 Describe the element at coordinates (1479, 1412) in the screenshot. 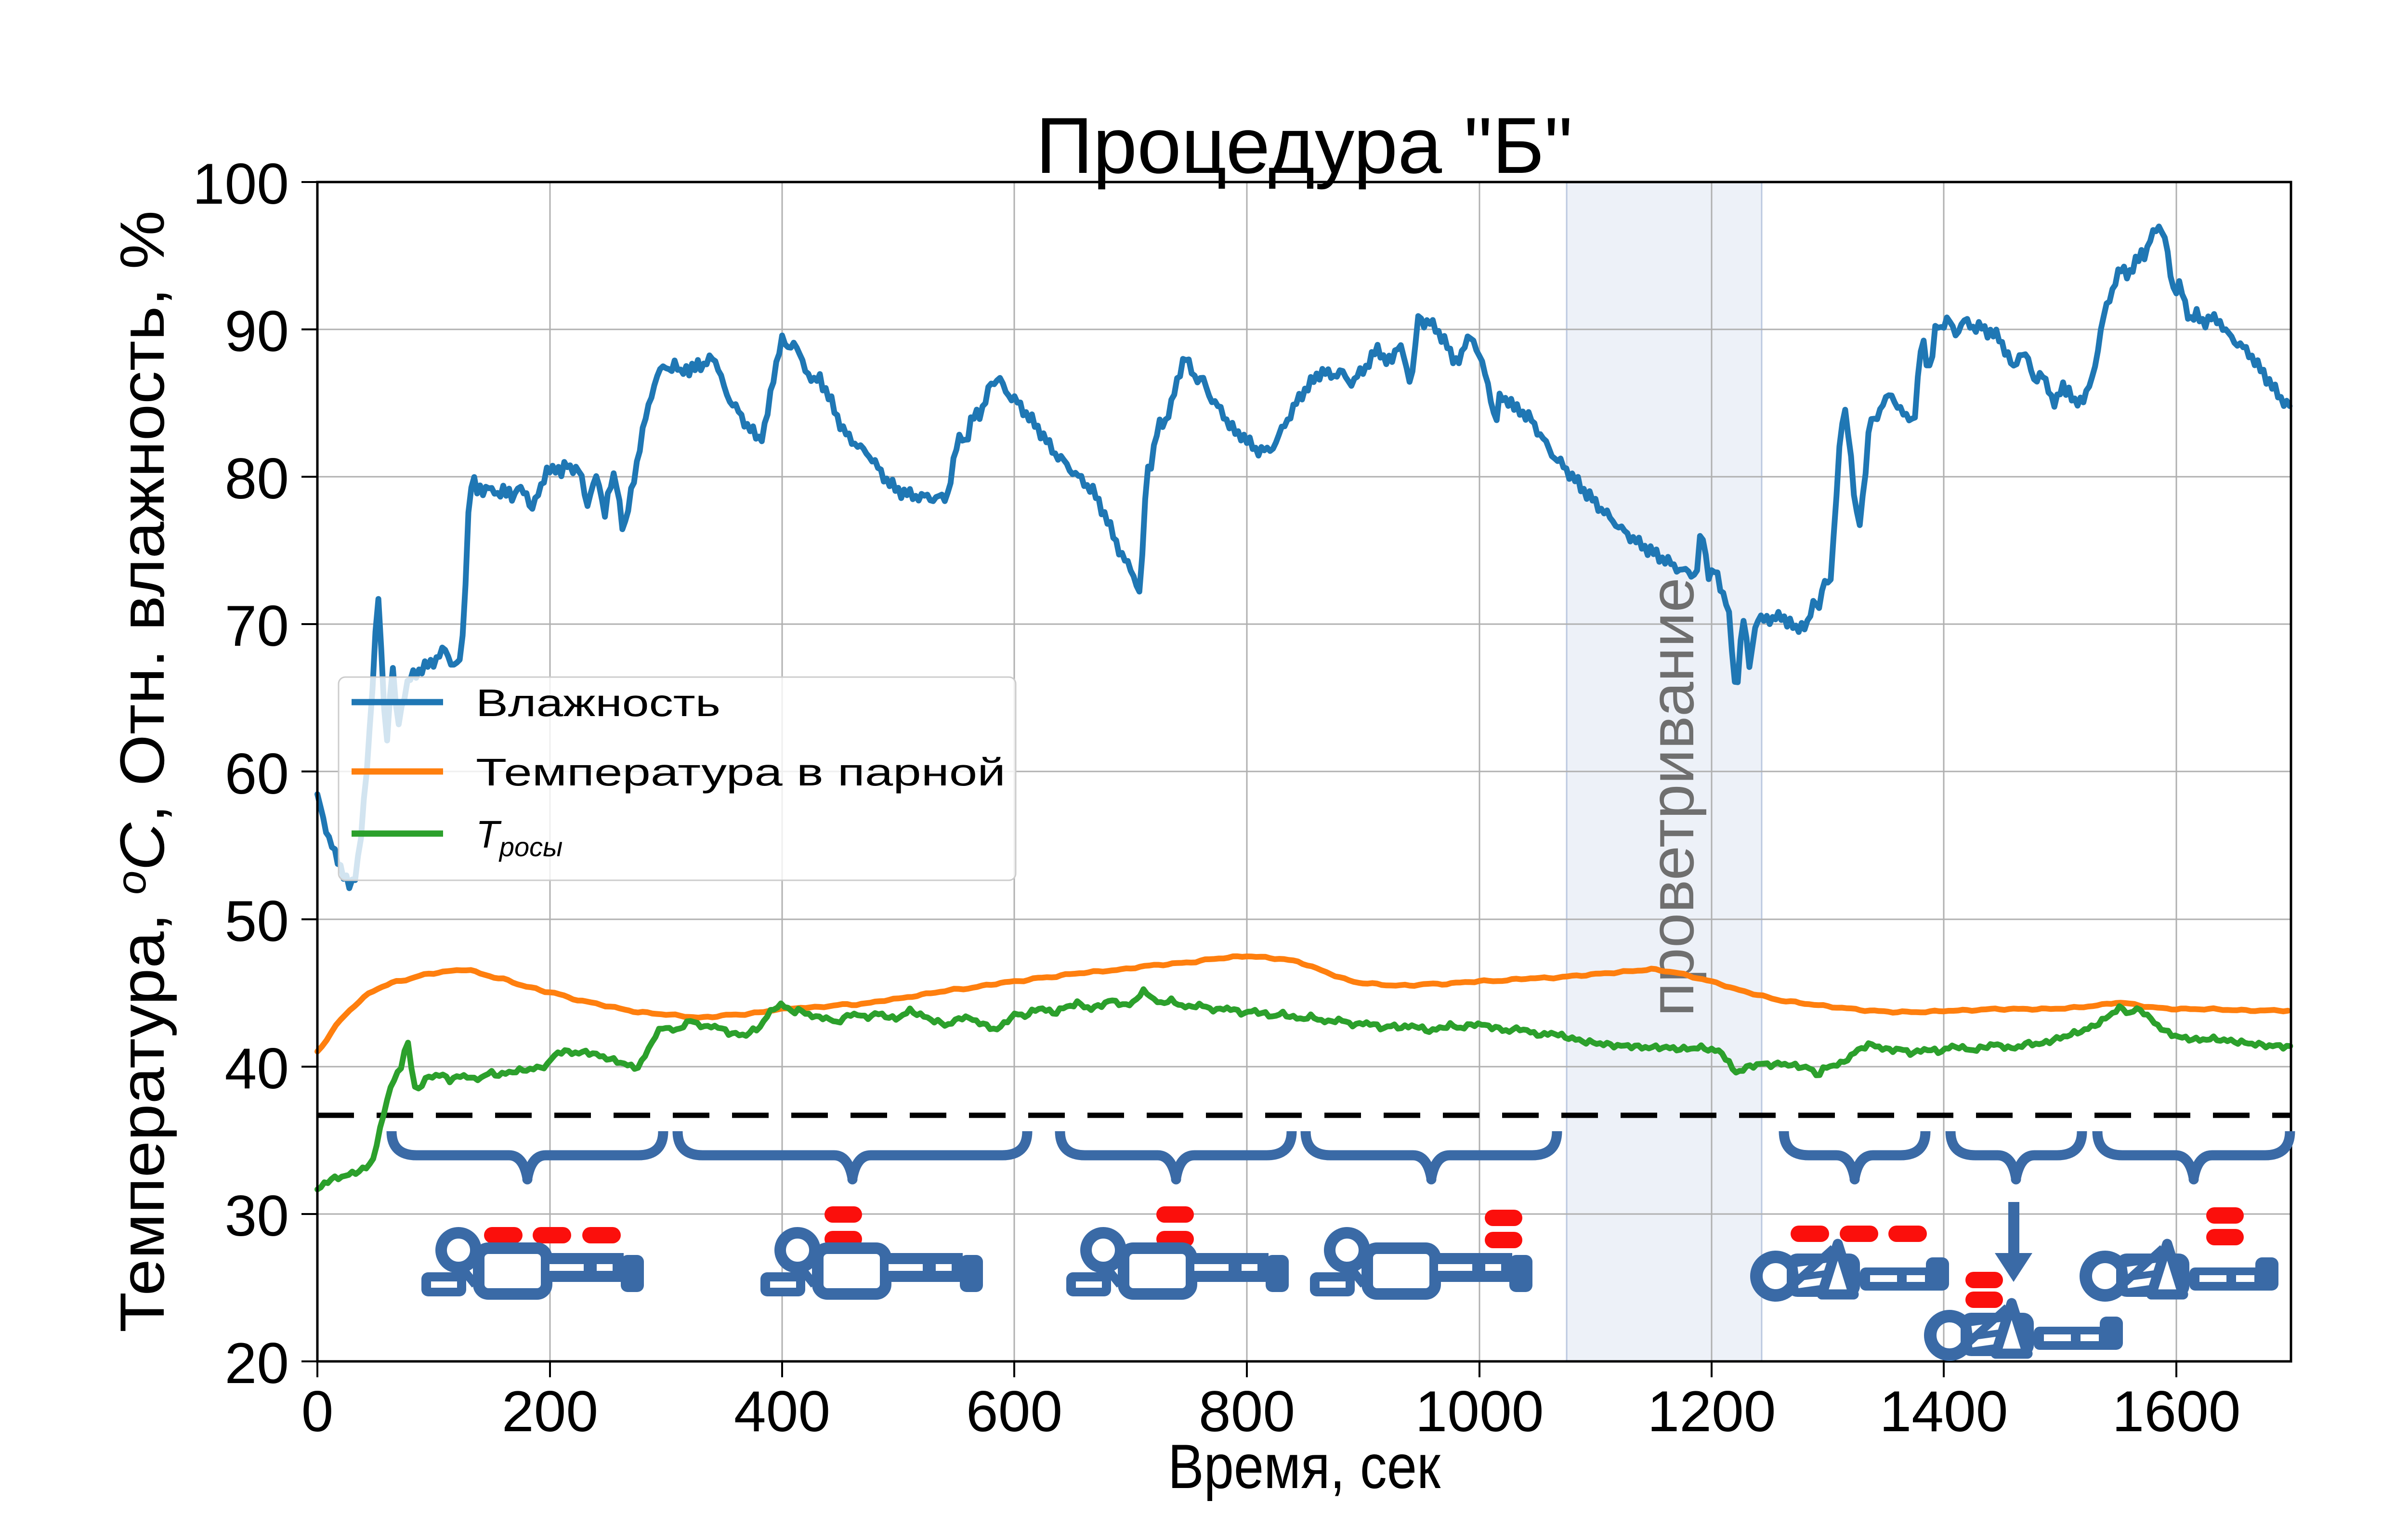

I see `svg-text: 1000` at that location.